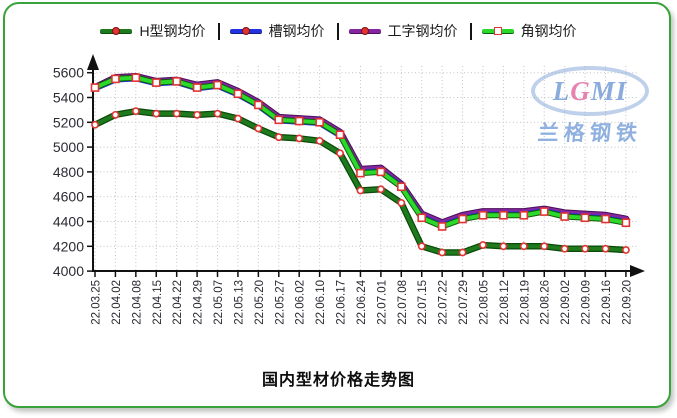 This screenshot has width=677, height=418. What do you see at coordinates (68, 147) in the screenshot?
I see `y-tick-label: 5000` at bounding box center [68, 147].